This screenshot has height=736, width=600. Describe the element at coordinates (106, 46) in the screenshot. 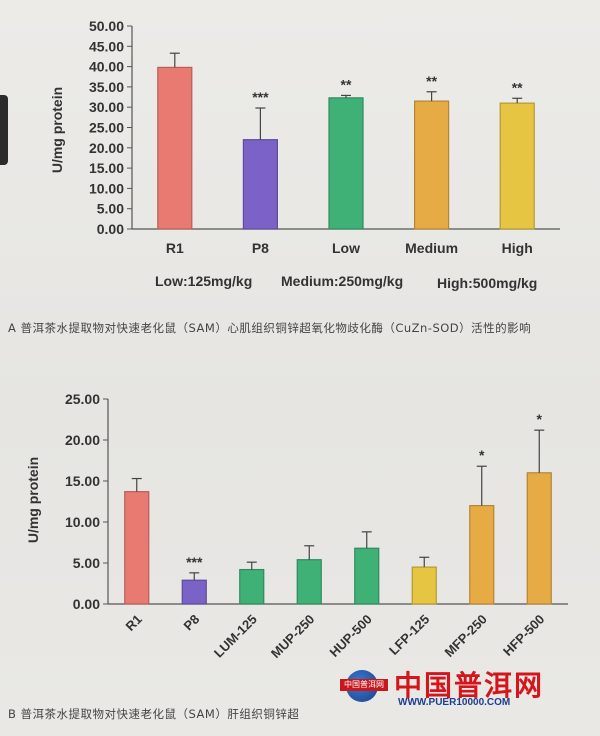

I see `y-tick-label: 45.00` at that location.